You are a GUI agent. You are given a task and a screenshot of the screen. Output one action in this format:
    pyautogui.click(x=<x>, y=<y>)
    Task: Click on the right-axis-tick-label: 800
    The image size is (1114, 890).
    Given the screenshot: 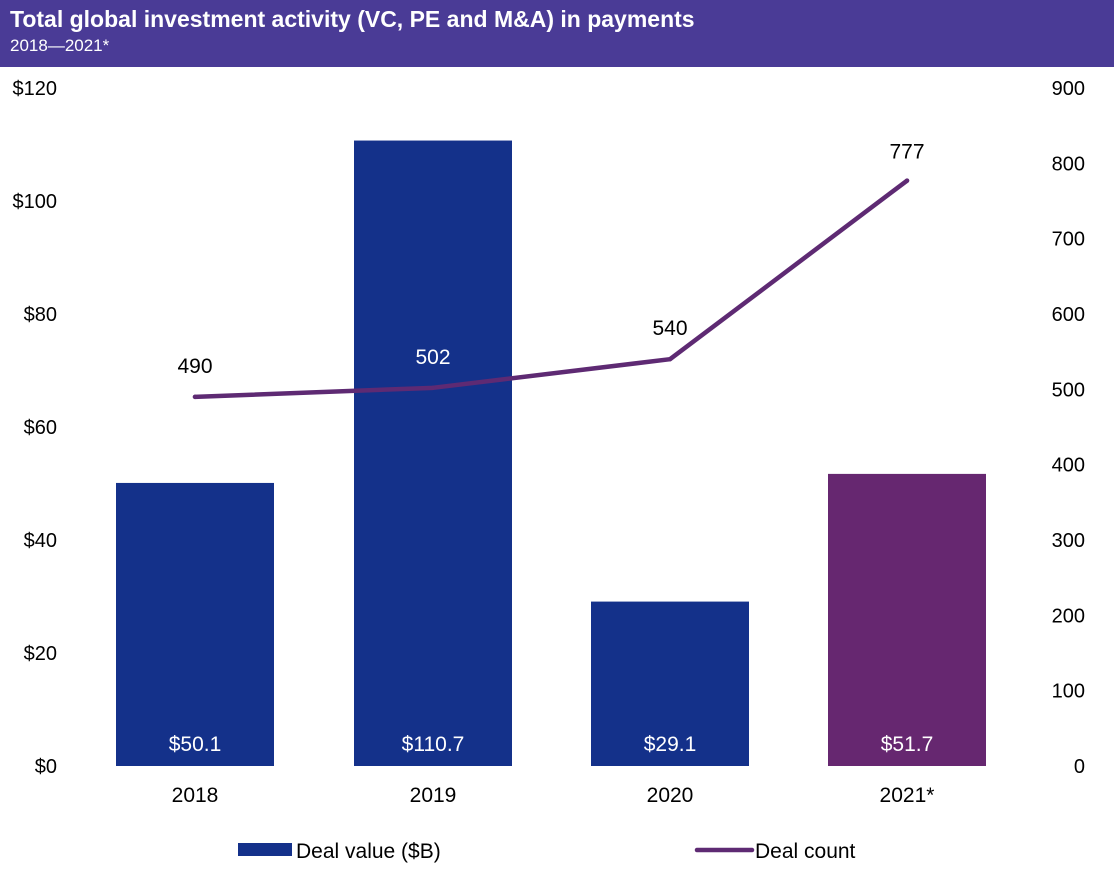 What is the action you would take?
    pyautogui.click(x=1068, y=164)
    